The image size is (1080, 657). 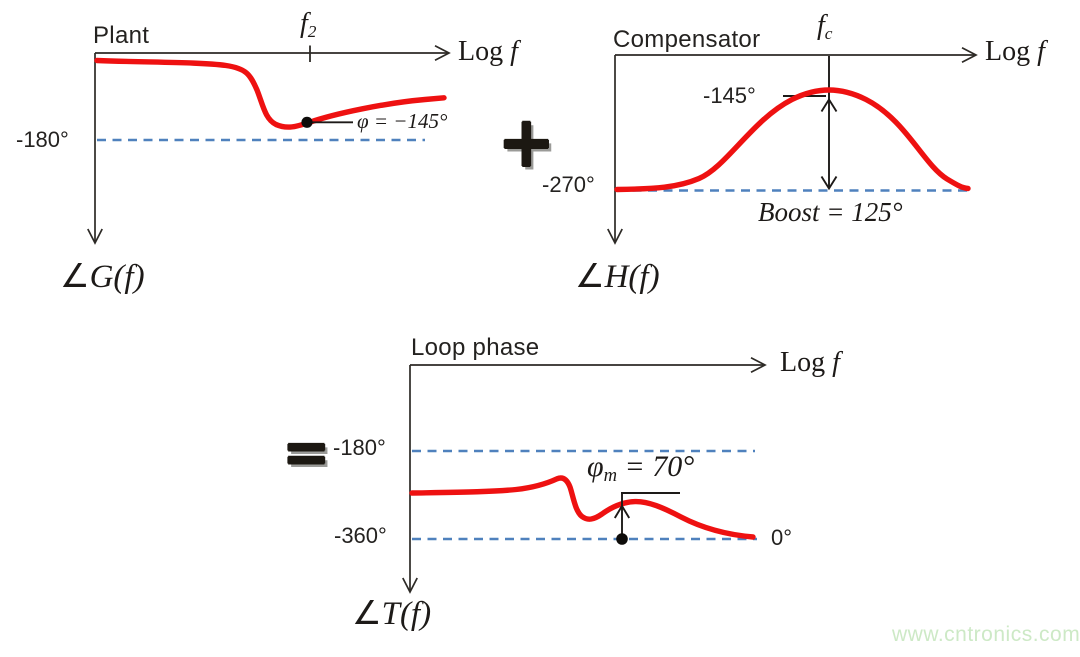 What do you see at coordinates (829, 105) in the screenshot?
I see `boost-arrowhead-up` at bounding box center [829, 105].